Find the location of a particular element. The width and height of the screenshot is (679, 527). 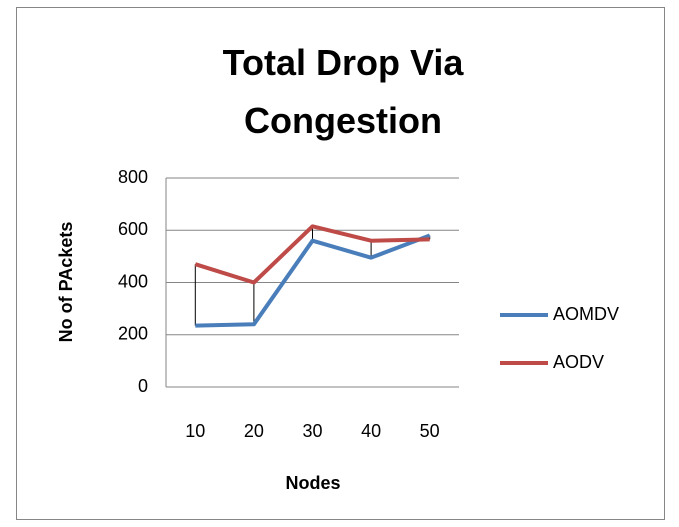

x-tick-label: 50 is located at coordinates (430, 431).